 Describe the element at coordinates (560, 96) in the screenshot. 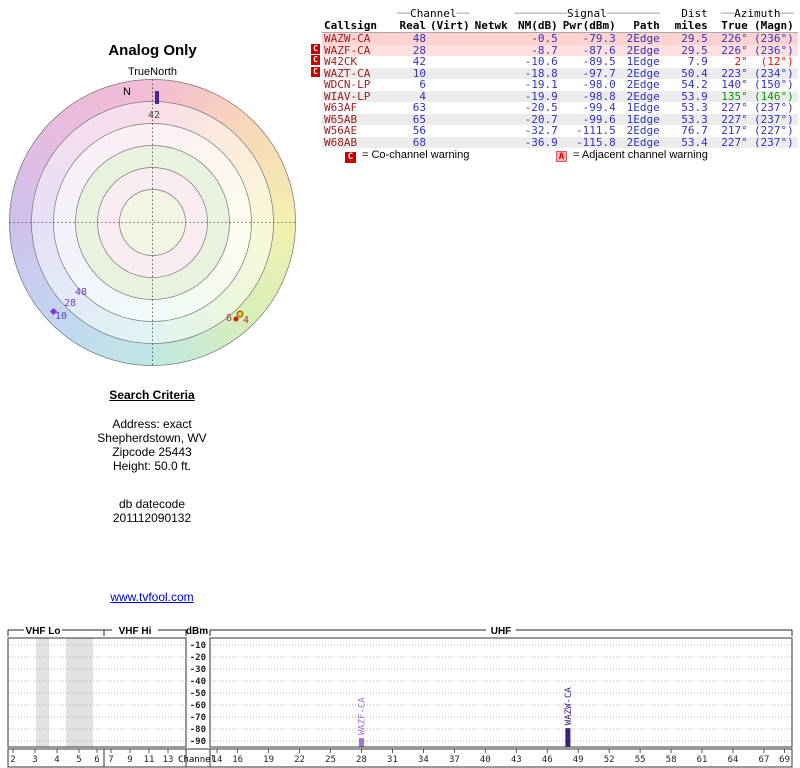

I see `table-row: WIAV-LP 4 -19.9 -98.8 2Edge 53.9 135° (146°)` at that location.